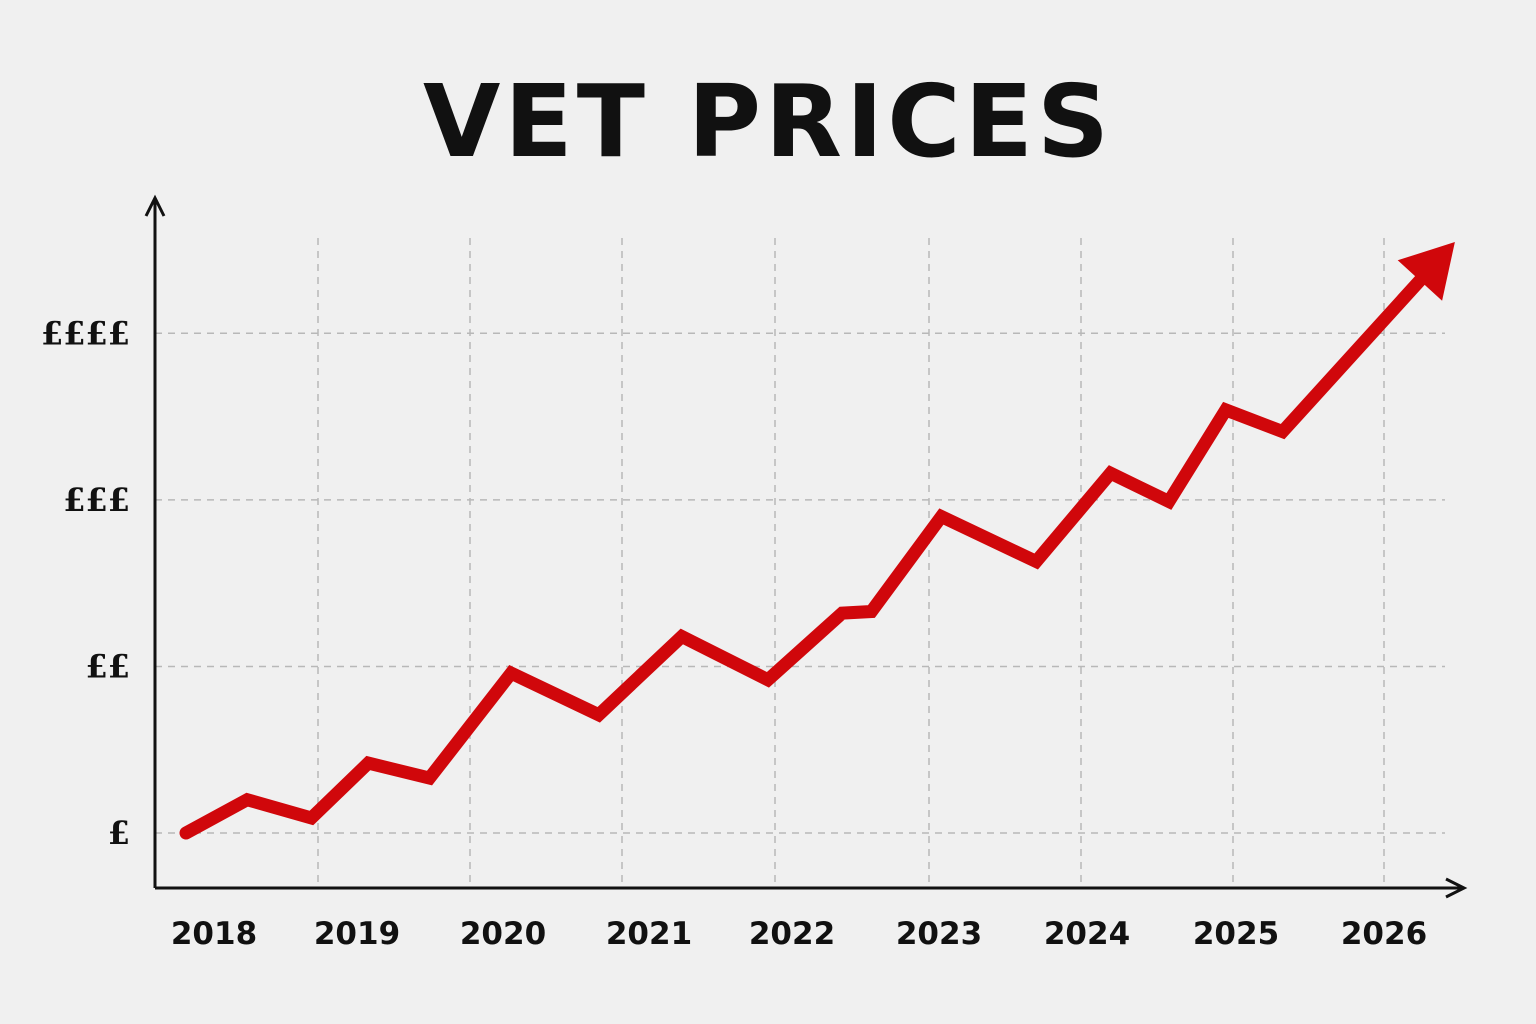 This screenshot has height=1024, width=1536. What do you see at coordinates (768, 121) in the screenshot?
I see `chart-title: VET PRICES` at bounding box center [768, 121].